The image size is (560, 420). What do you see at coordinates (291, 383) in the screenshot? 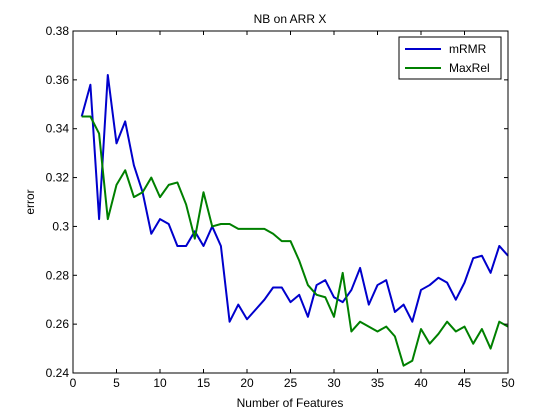
I see `x-tick-label: 25` at bounding box center [291, 383].